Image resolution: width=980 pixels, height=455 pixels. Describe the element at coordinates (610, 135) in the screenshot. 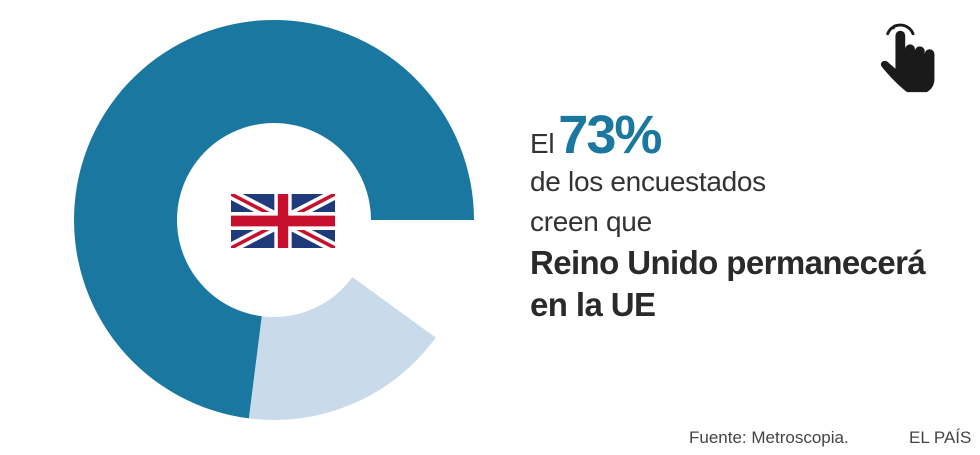

I see `headline-percent: 73%` at that location.